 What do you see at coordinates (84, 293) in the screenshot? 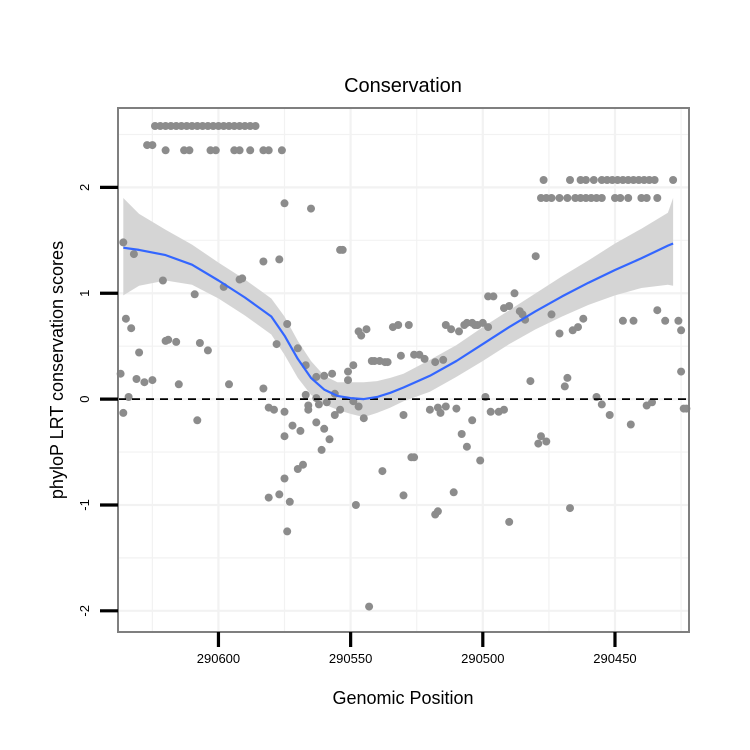
I see `y-tick-label: 1` at bounding box center [84, 293].